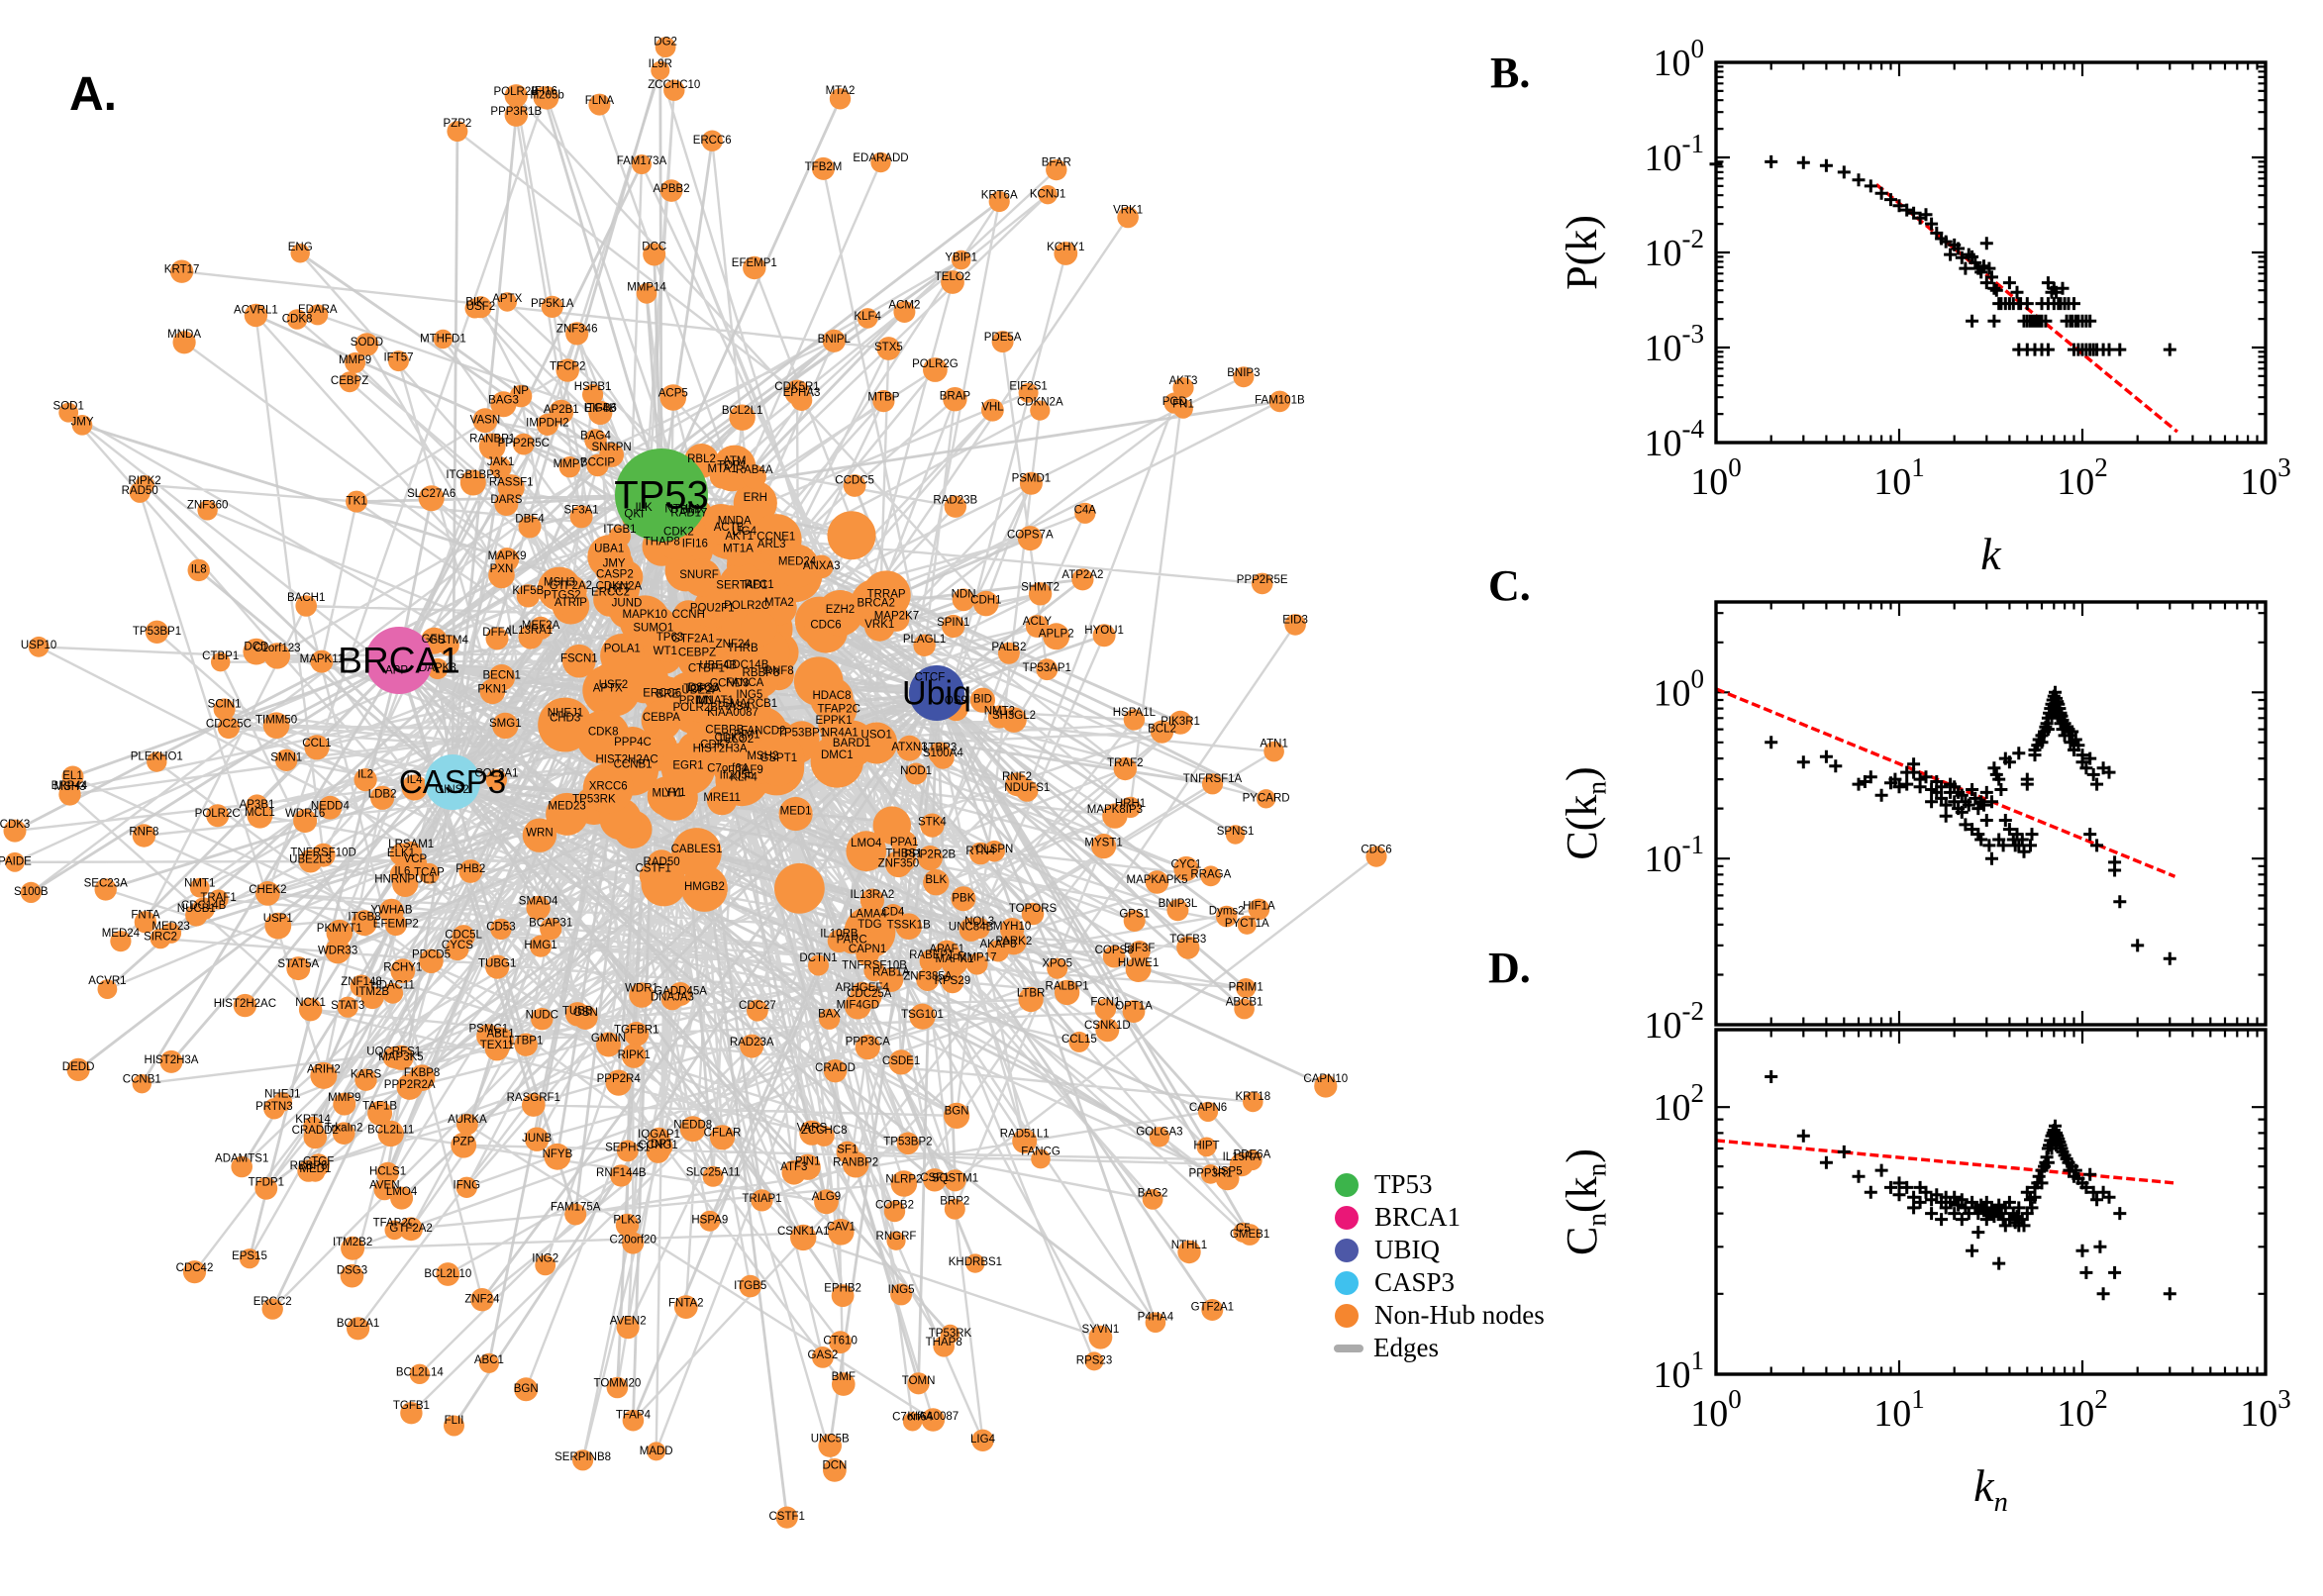 This screenshot has height=1596, width=2323. Describe the element at coordinates (713, 609) in the screenshot. I see `gene-label: POU2F1` at that location.